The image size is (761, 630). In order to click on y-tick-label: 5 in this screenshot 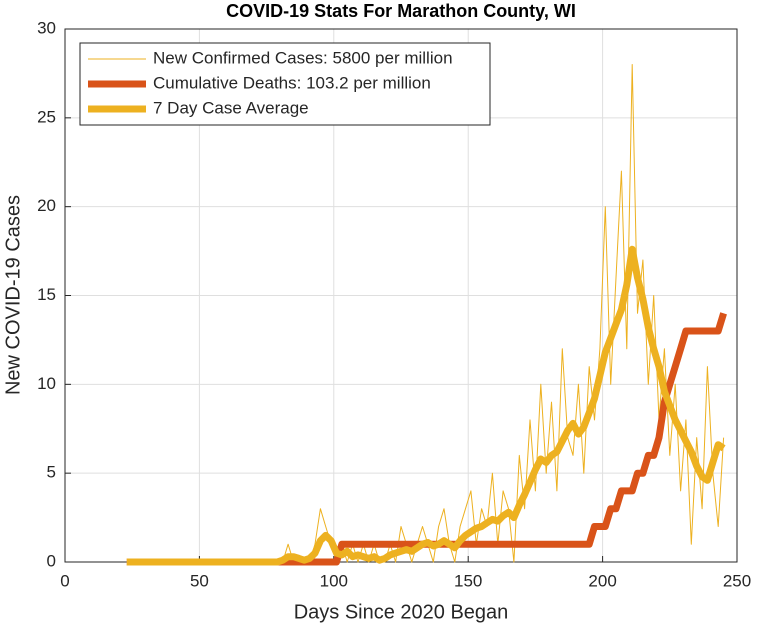, I will do `click(51, 472)`.